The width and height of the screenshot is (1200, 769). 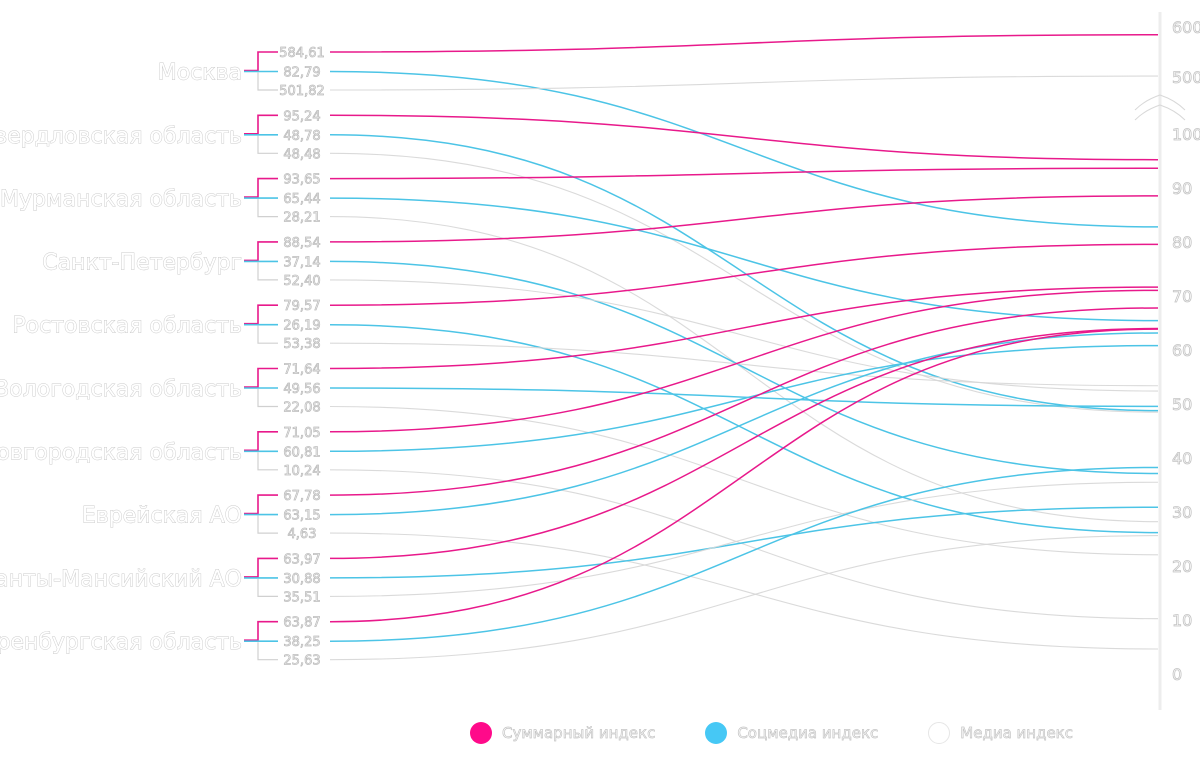 I want to click on value-label: 25,63, so click(x=301, y=661).